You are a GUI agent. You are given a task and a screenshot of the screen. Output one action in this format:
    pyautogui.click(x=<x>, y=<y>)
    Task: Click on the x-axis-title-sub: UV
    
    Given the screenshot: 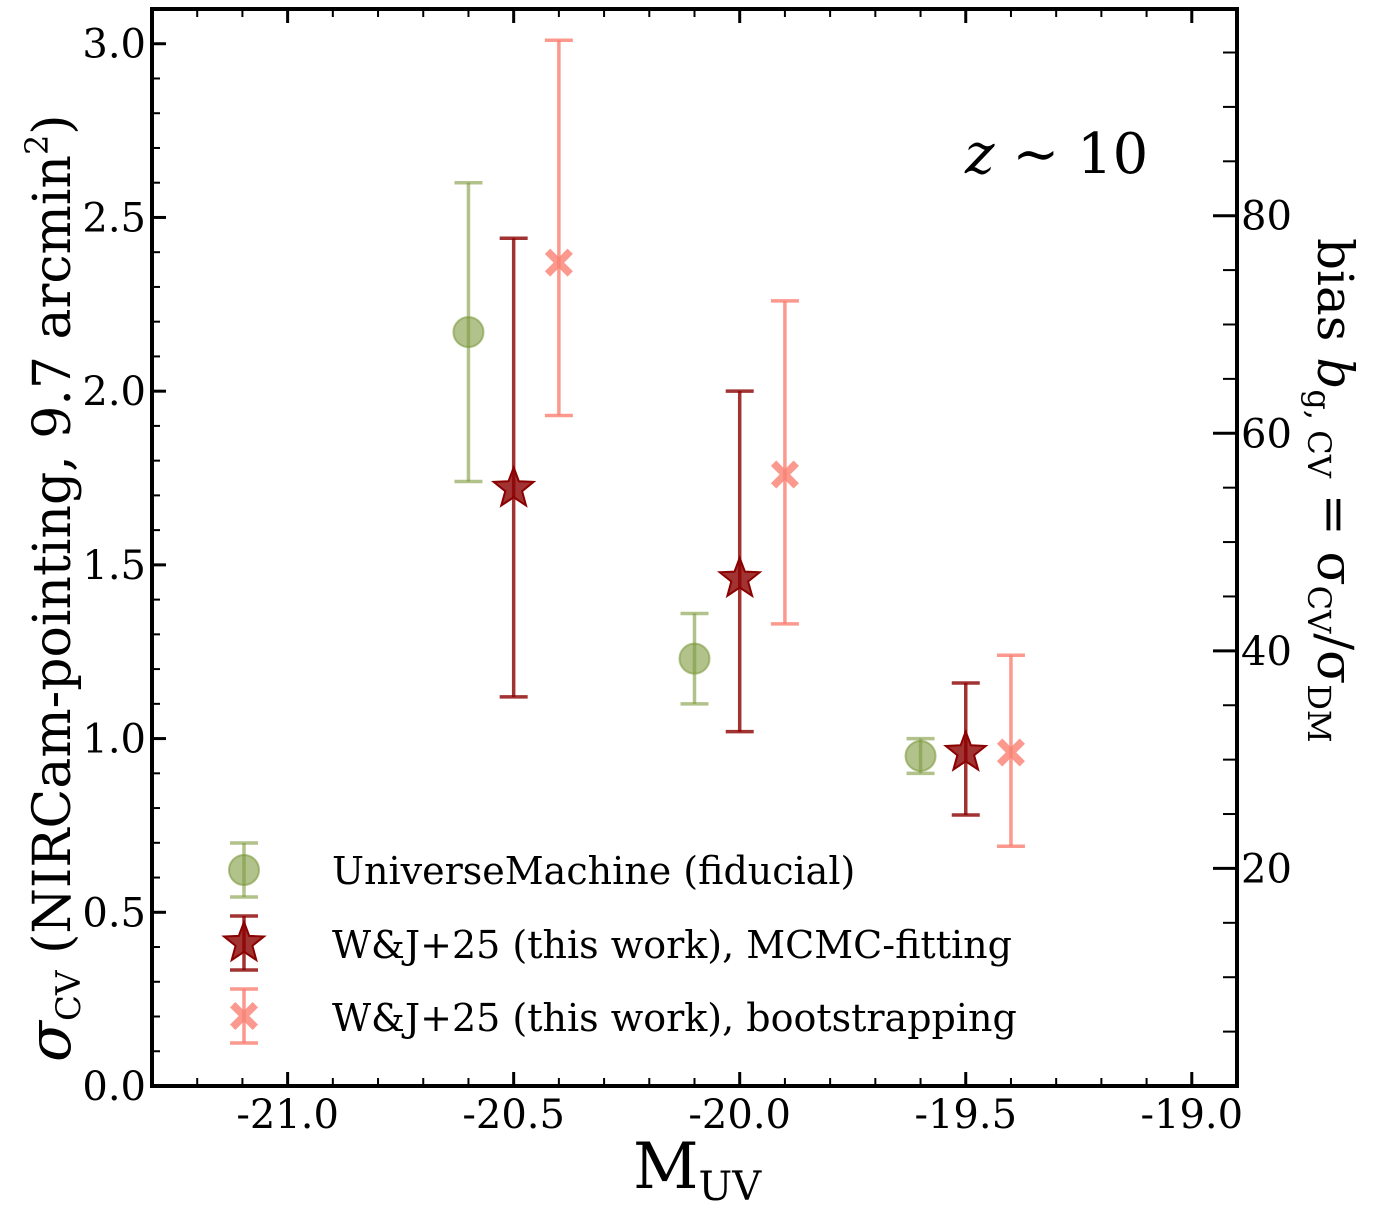 What is the action you would take?
    pyautogui.click(x=731, y=1187)
    